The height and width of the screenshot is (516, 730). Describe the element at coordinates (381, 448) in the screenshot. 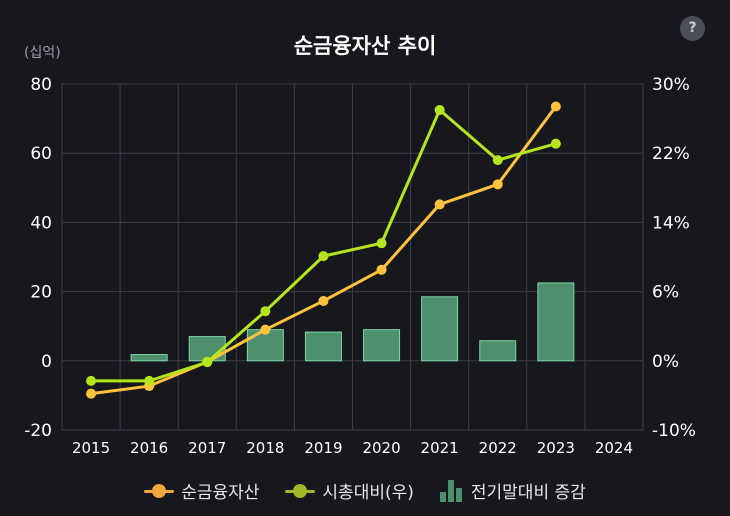

I see `x-axis-tick-label: 2020` at that location.